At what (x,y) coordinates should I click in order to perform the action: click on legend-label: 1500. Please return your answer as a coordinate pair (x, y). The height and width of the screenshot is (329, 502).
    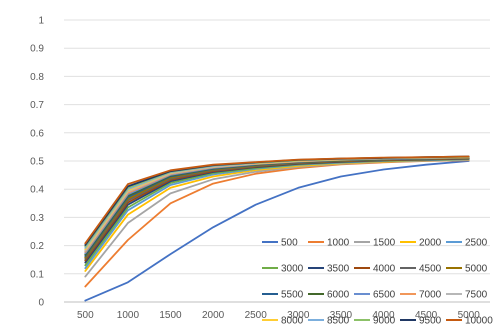
    Looking at the image, I should click on (384, 243).